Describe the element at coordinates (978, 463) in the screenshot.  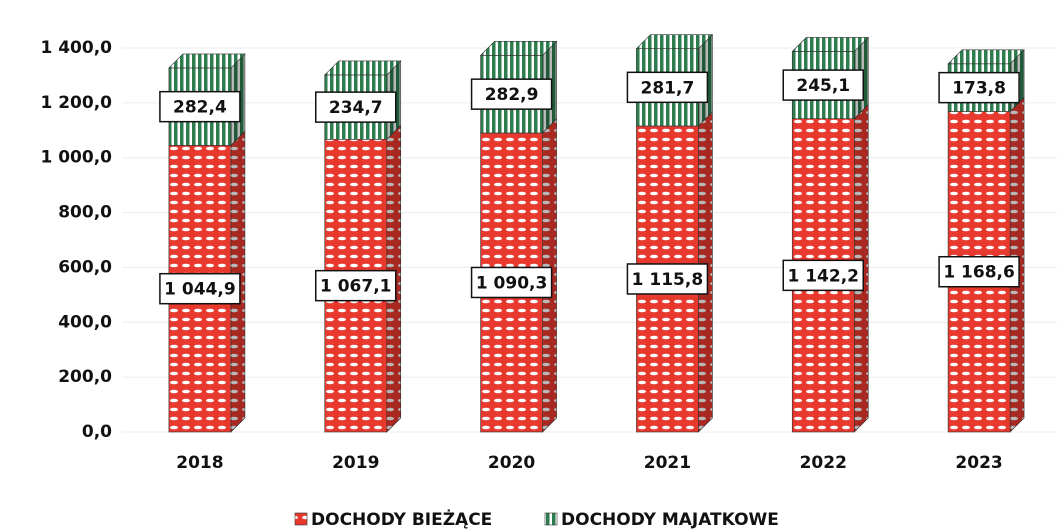
I see `x-tick-label: 2023` at that location.